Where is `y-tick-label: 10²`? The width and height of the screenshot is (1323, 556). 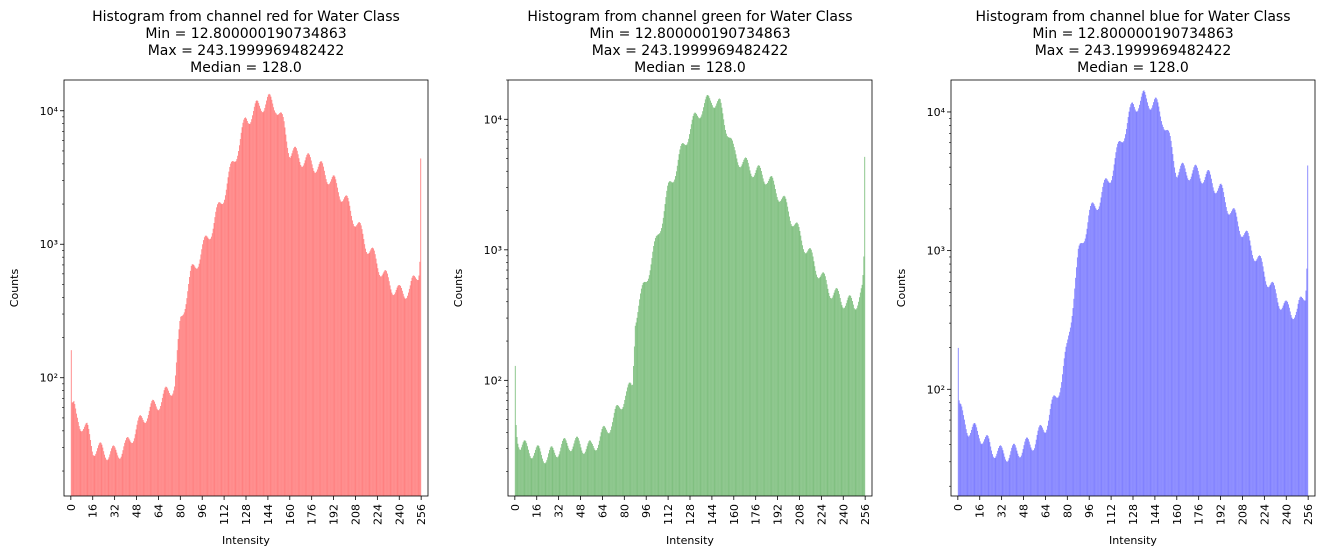
y-tick-label: 10² is located at coordinates (49, 378).